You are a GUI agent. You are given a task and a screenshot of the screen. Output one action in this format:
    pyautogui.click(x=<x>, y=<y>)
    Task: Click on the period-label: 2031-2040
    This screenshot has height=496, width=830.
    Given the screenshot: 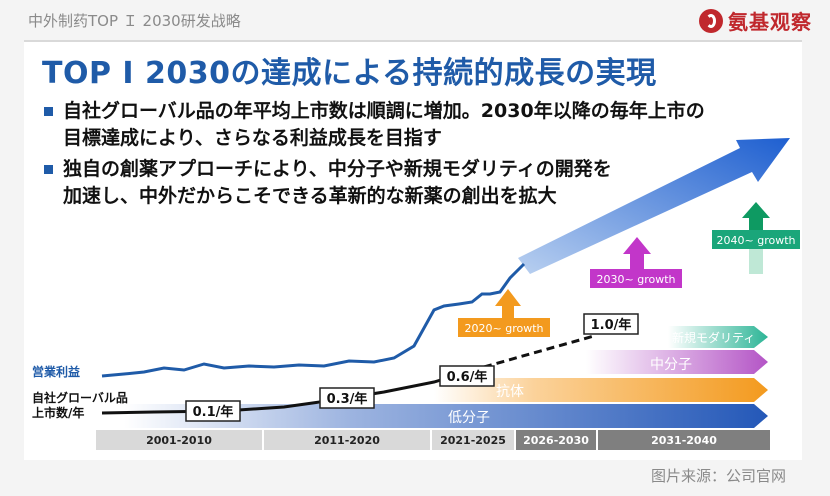 What is the action you would take?
    pyautogui.click(x=684, y=440)
    